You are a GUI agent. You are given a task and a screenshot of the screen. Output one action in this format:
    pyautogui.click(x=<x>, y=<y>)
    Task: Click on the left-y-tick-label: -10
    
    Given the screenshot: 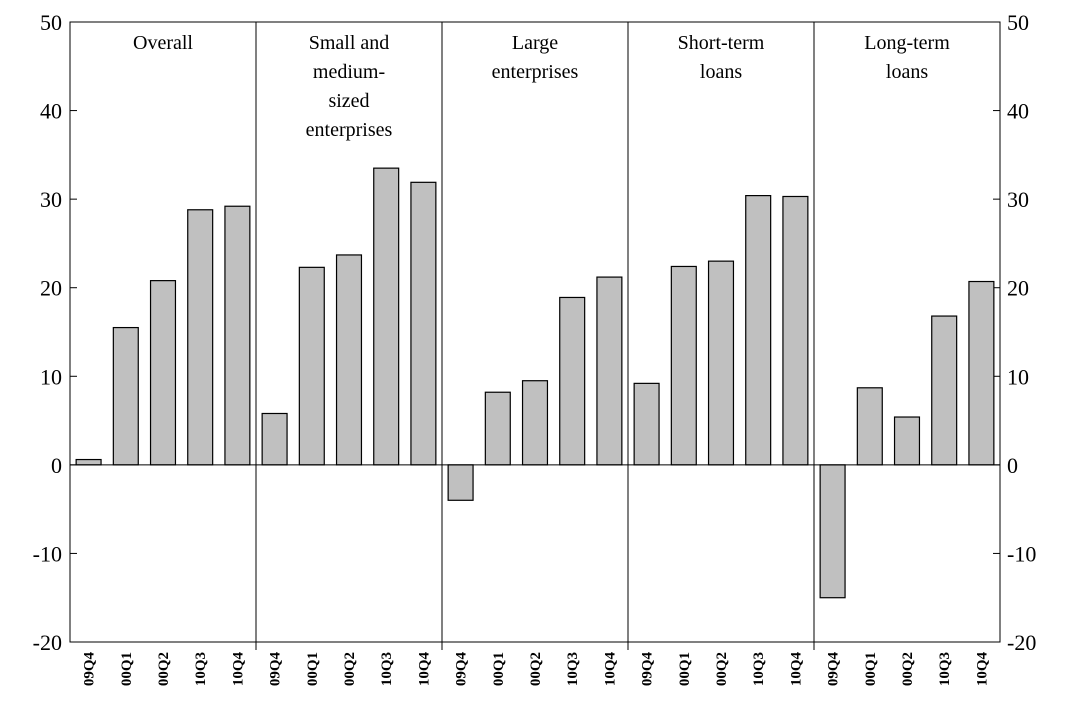 What is the action you would take?
    pyautogui.click(x=47, y=553)
    